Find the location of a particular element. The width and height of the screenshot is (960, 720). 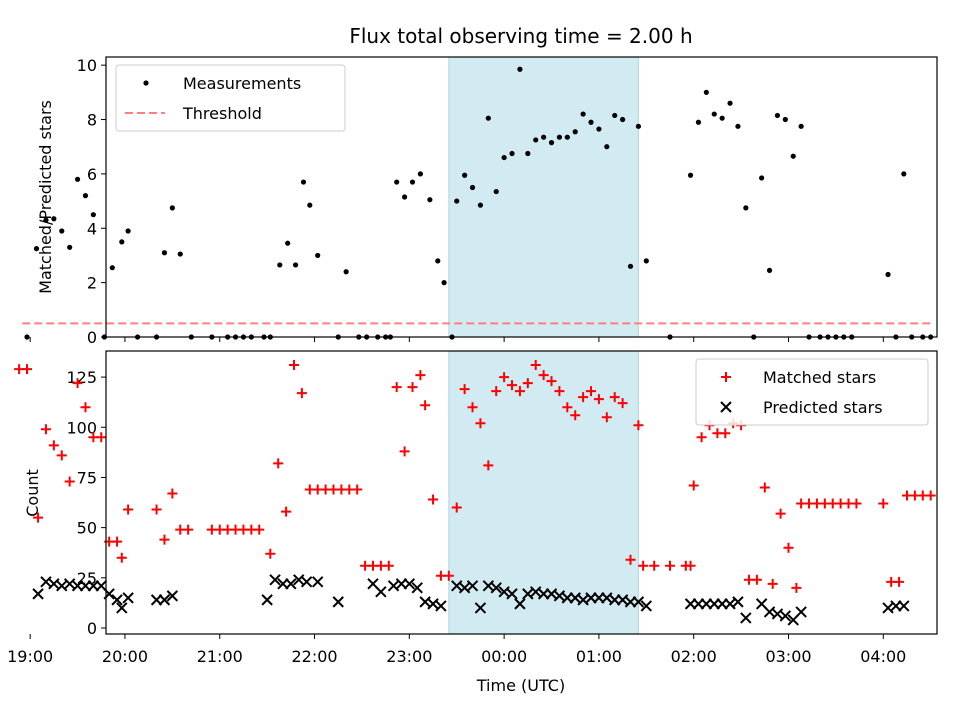

x-tick-label: 21:00 is located at coordinates (220, 656).